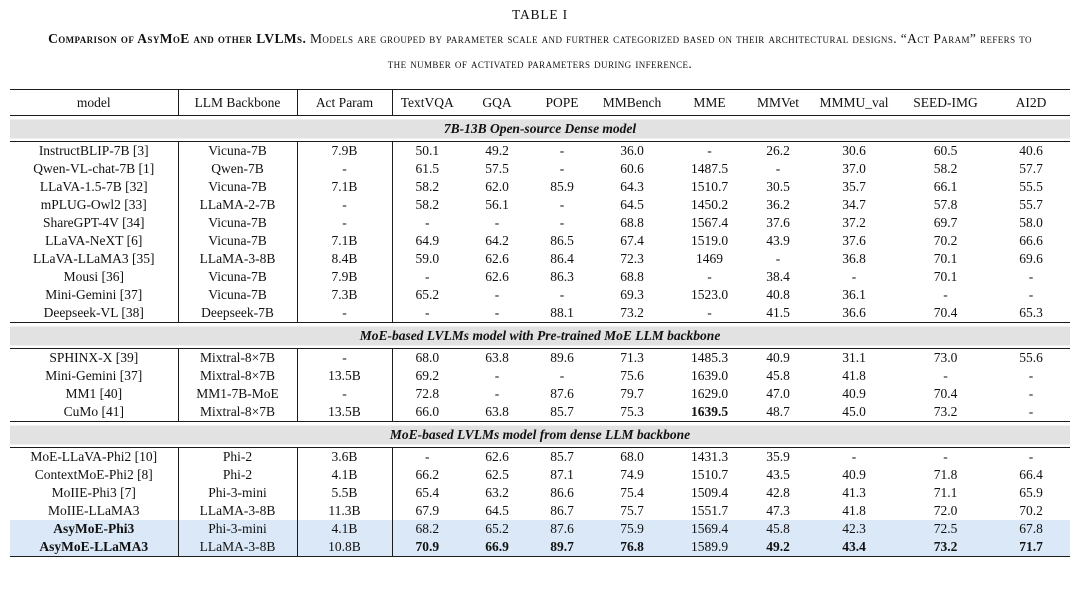 Image resolution: width=1080 pixels, height=590 pixels. What do you see at coordinates (778, 222) in the screenshot?
I see `cell-metric-value: 37.6` at bounding box center [778, 222].